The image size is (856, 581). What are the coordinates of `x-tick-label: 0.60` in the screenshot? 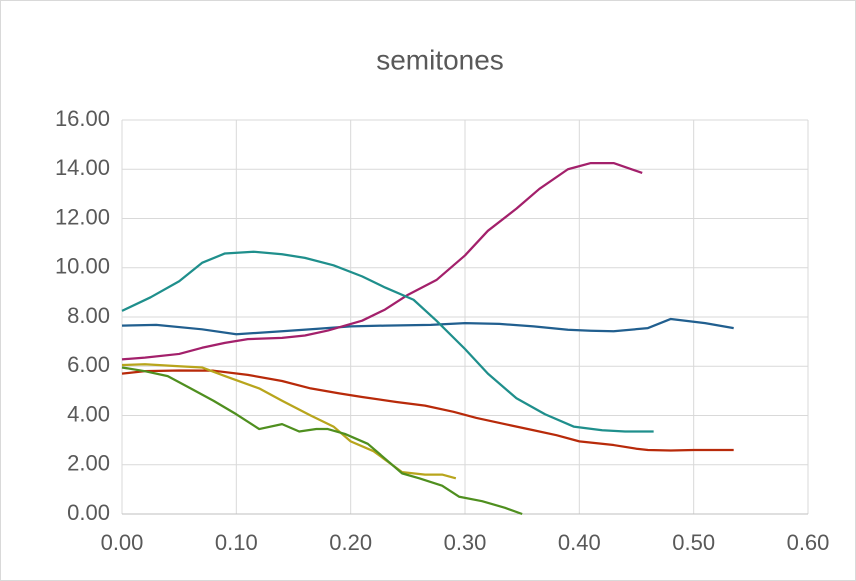 It's located at (808, 542).